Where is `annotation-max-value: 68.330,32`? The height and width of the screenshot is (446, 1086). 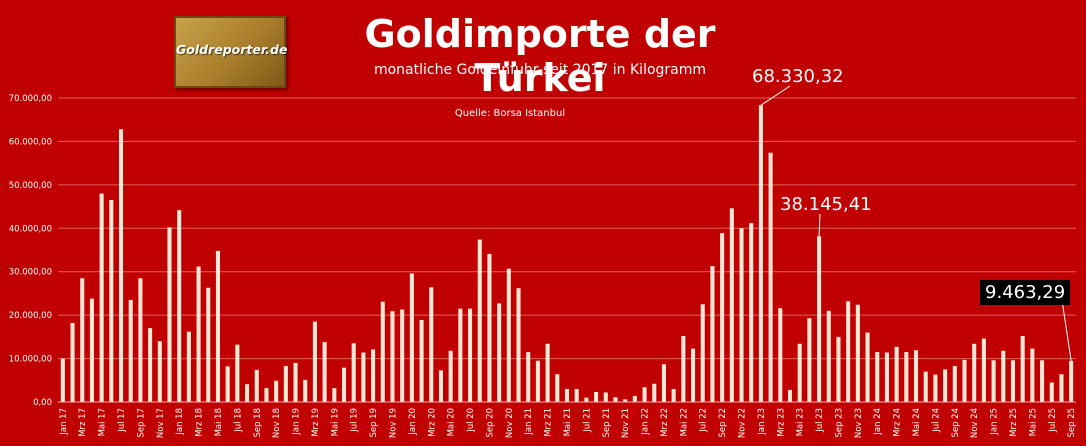
annotation-max-value: 68.330,32 is located at coordinates (798, 76).